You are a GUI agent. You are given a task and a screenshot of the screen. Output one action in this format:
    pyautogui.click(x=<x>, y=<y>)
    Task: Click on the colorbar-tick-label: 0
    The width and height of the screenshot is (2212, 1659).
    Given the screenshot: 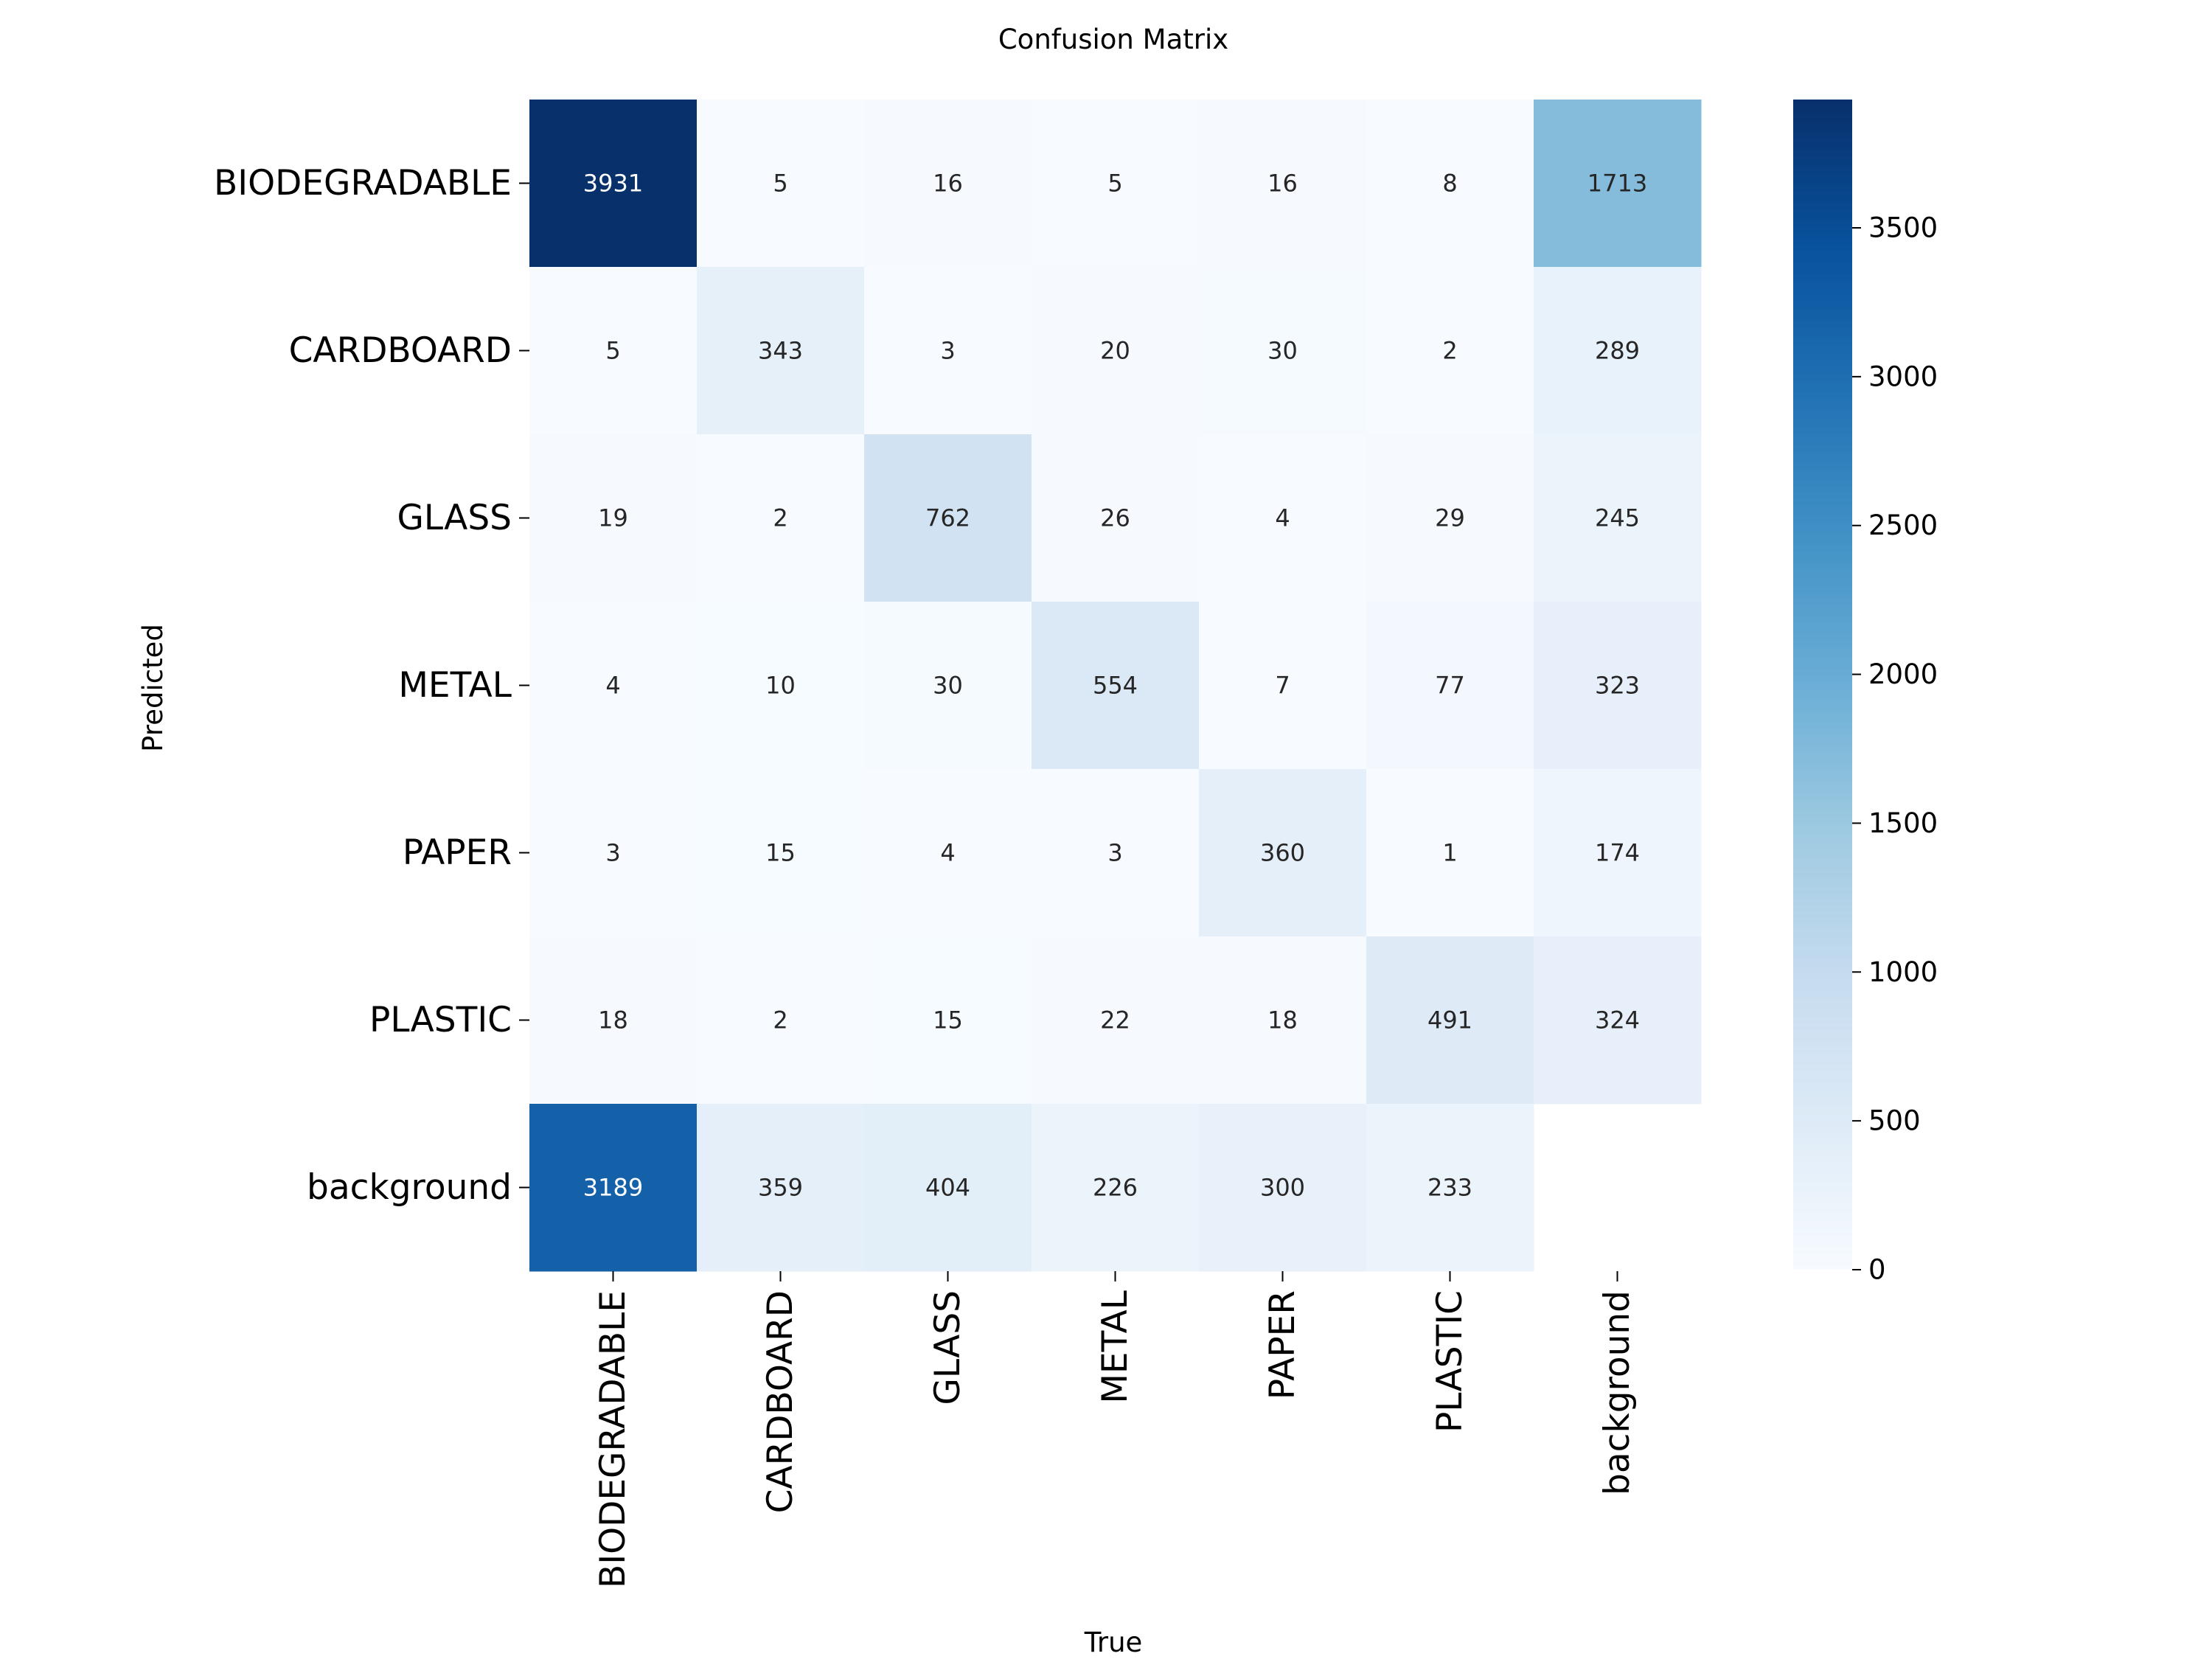 What is the action you would take?
    pyautogui.click(x=1877, y=1270)
    